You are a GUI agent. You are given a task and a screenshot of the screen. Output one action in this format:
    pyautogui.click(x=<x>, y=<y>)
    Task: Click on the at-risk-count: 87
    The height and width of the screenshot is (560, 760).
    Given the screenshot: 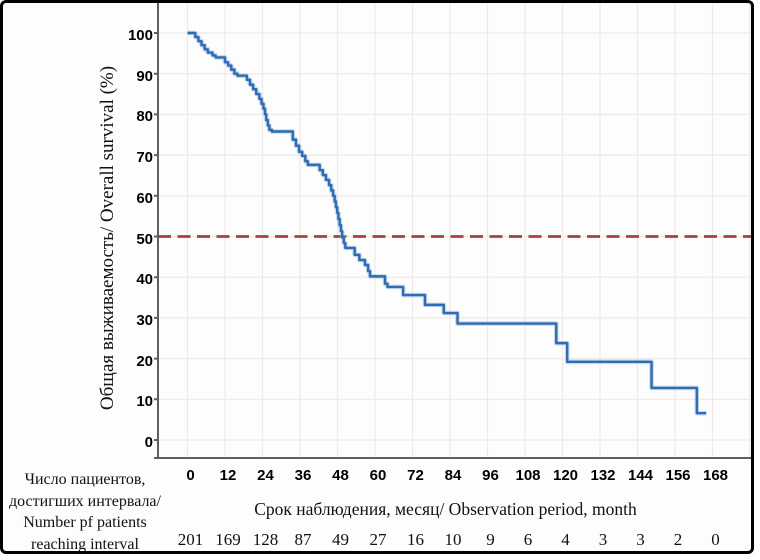 What is the action you would take?
    pyautogui.click(x=303, y=539)
    